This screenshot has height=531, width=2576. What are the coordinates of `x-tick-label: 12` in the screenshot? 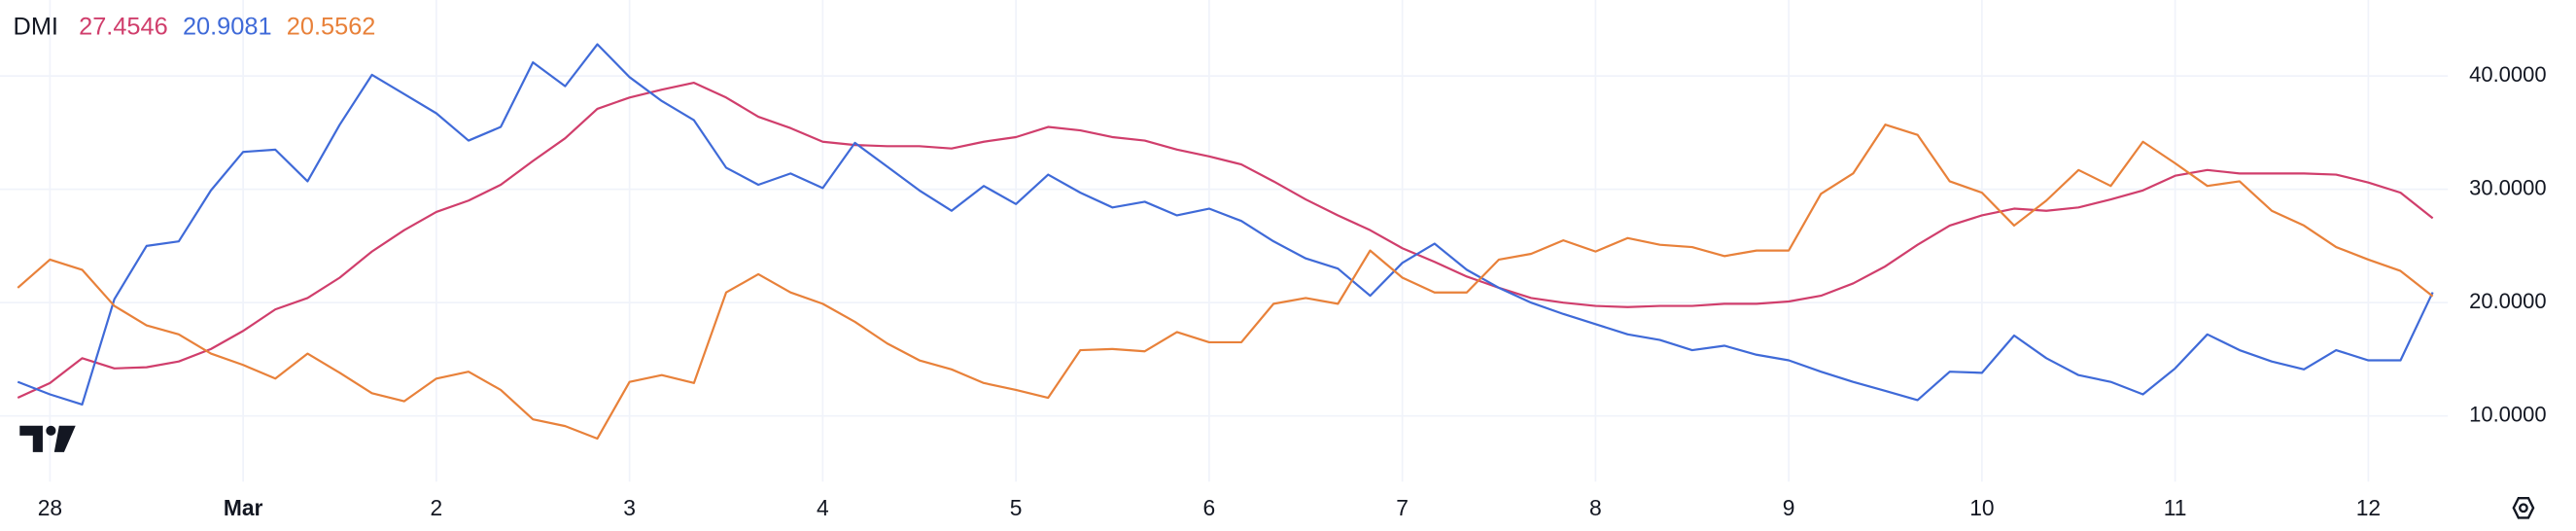 It's located at (2368, 508).